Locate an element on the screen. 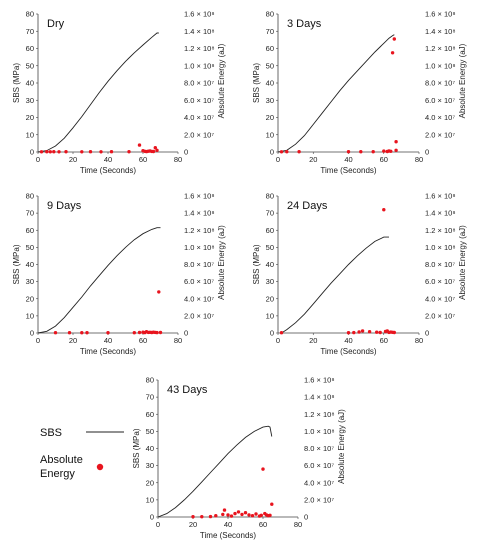 This screenshot has width=481, height=550. x-tick-label: 60 is located at coordinates (384, 159).